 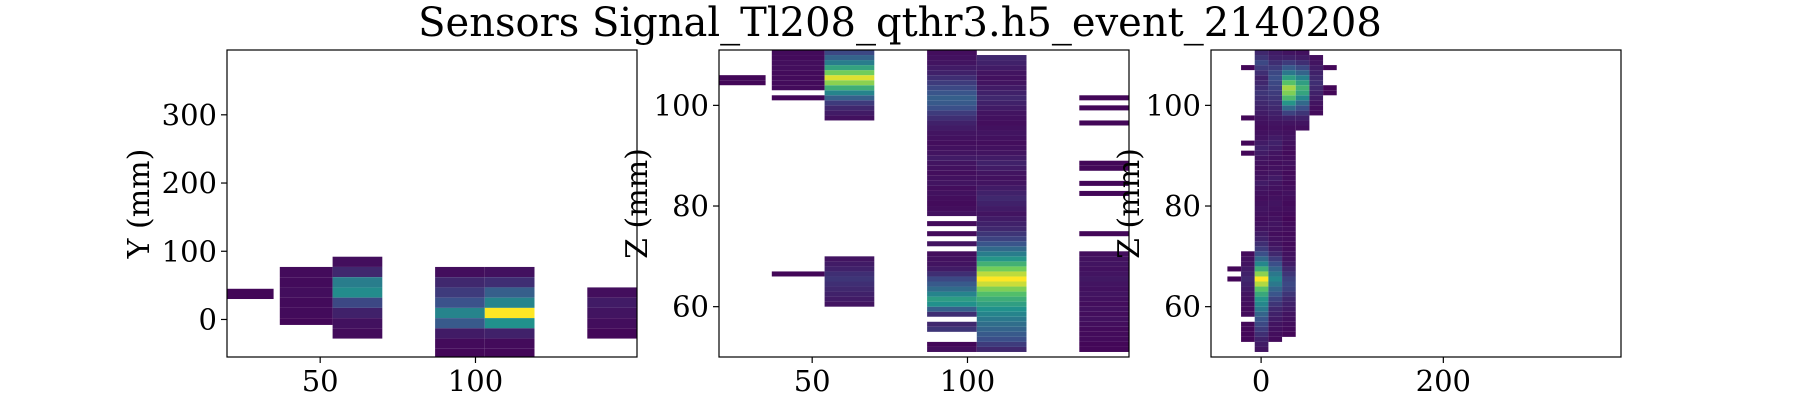 I want to click on y-tick-label: 200, so click(x=189, y=183).